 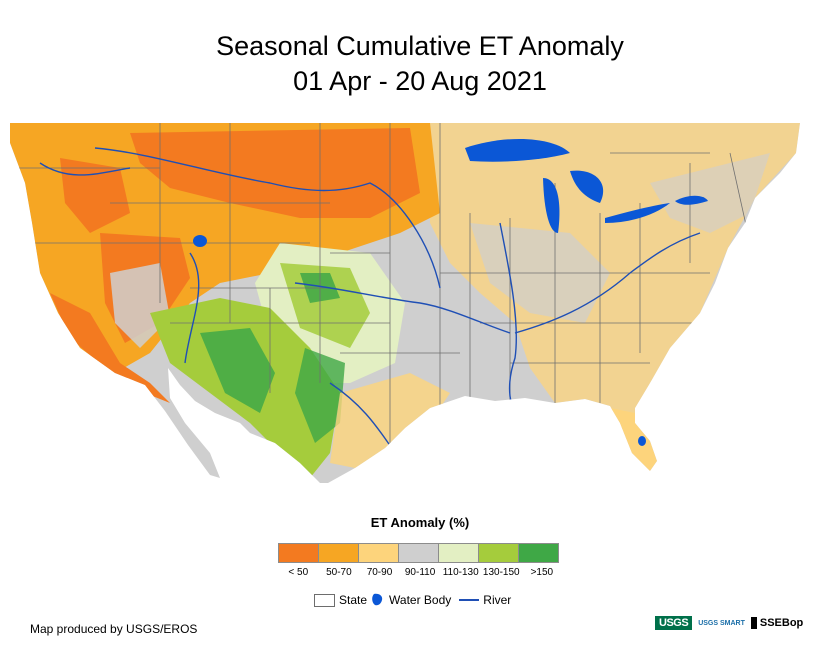 I want to click on map-title: Seasonal Cumulative ET Anomaly, so click(x=420, y=46).